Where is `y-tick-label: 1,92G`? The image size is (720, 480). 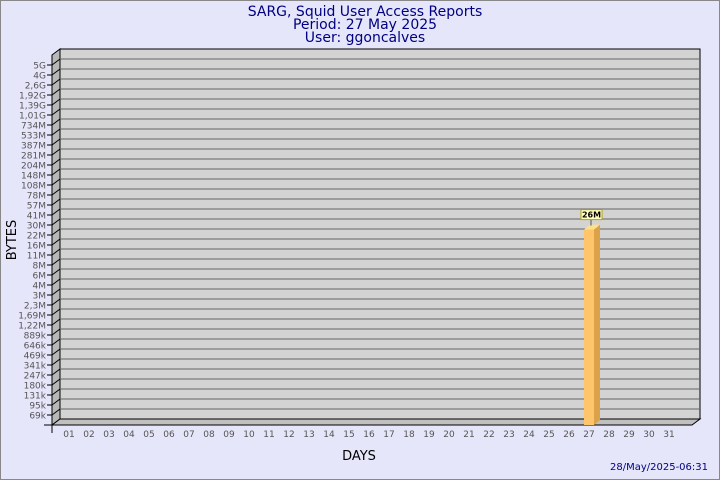 y-tick-label: 1,92G is located at coordinates (32, 97).